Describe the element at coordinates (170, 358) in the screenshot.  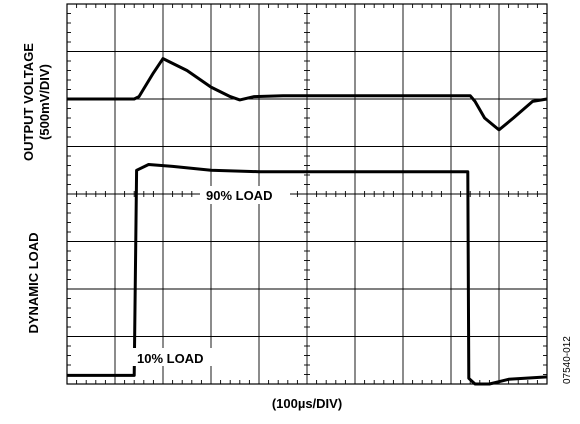
I see `annotation-10-load: 10% LOAD` at that location.